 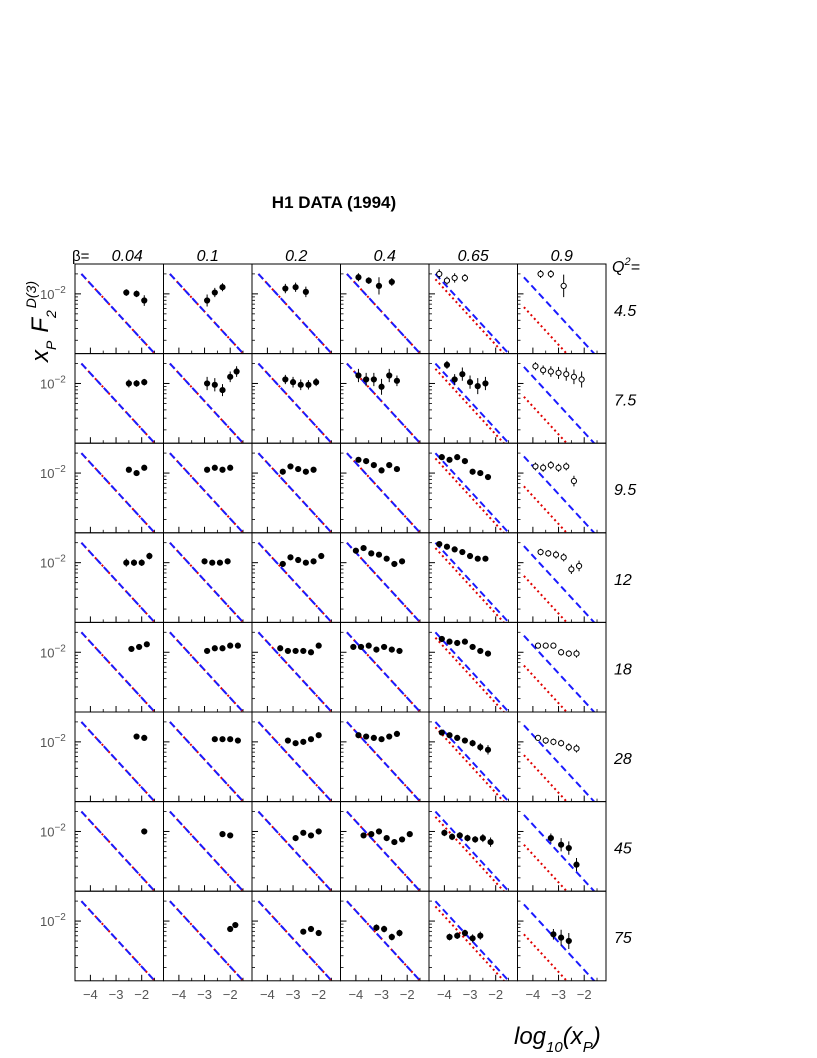 What do you see at coordinates (31, 294) in the screenshot?
I see `ylabel-f-sup: D(3)` at bounding box center [31, 294].